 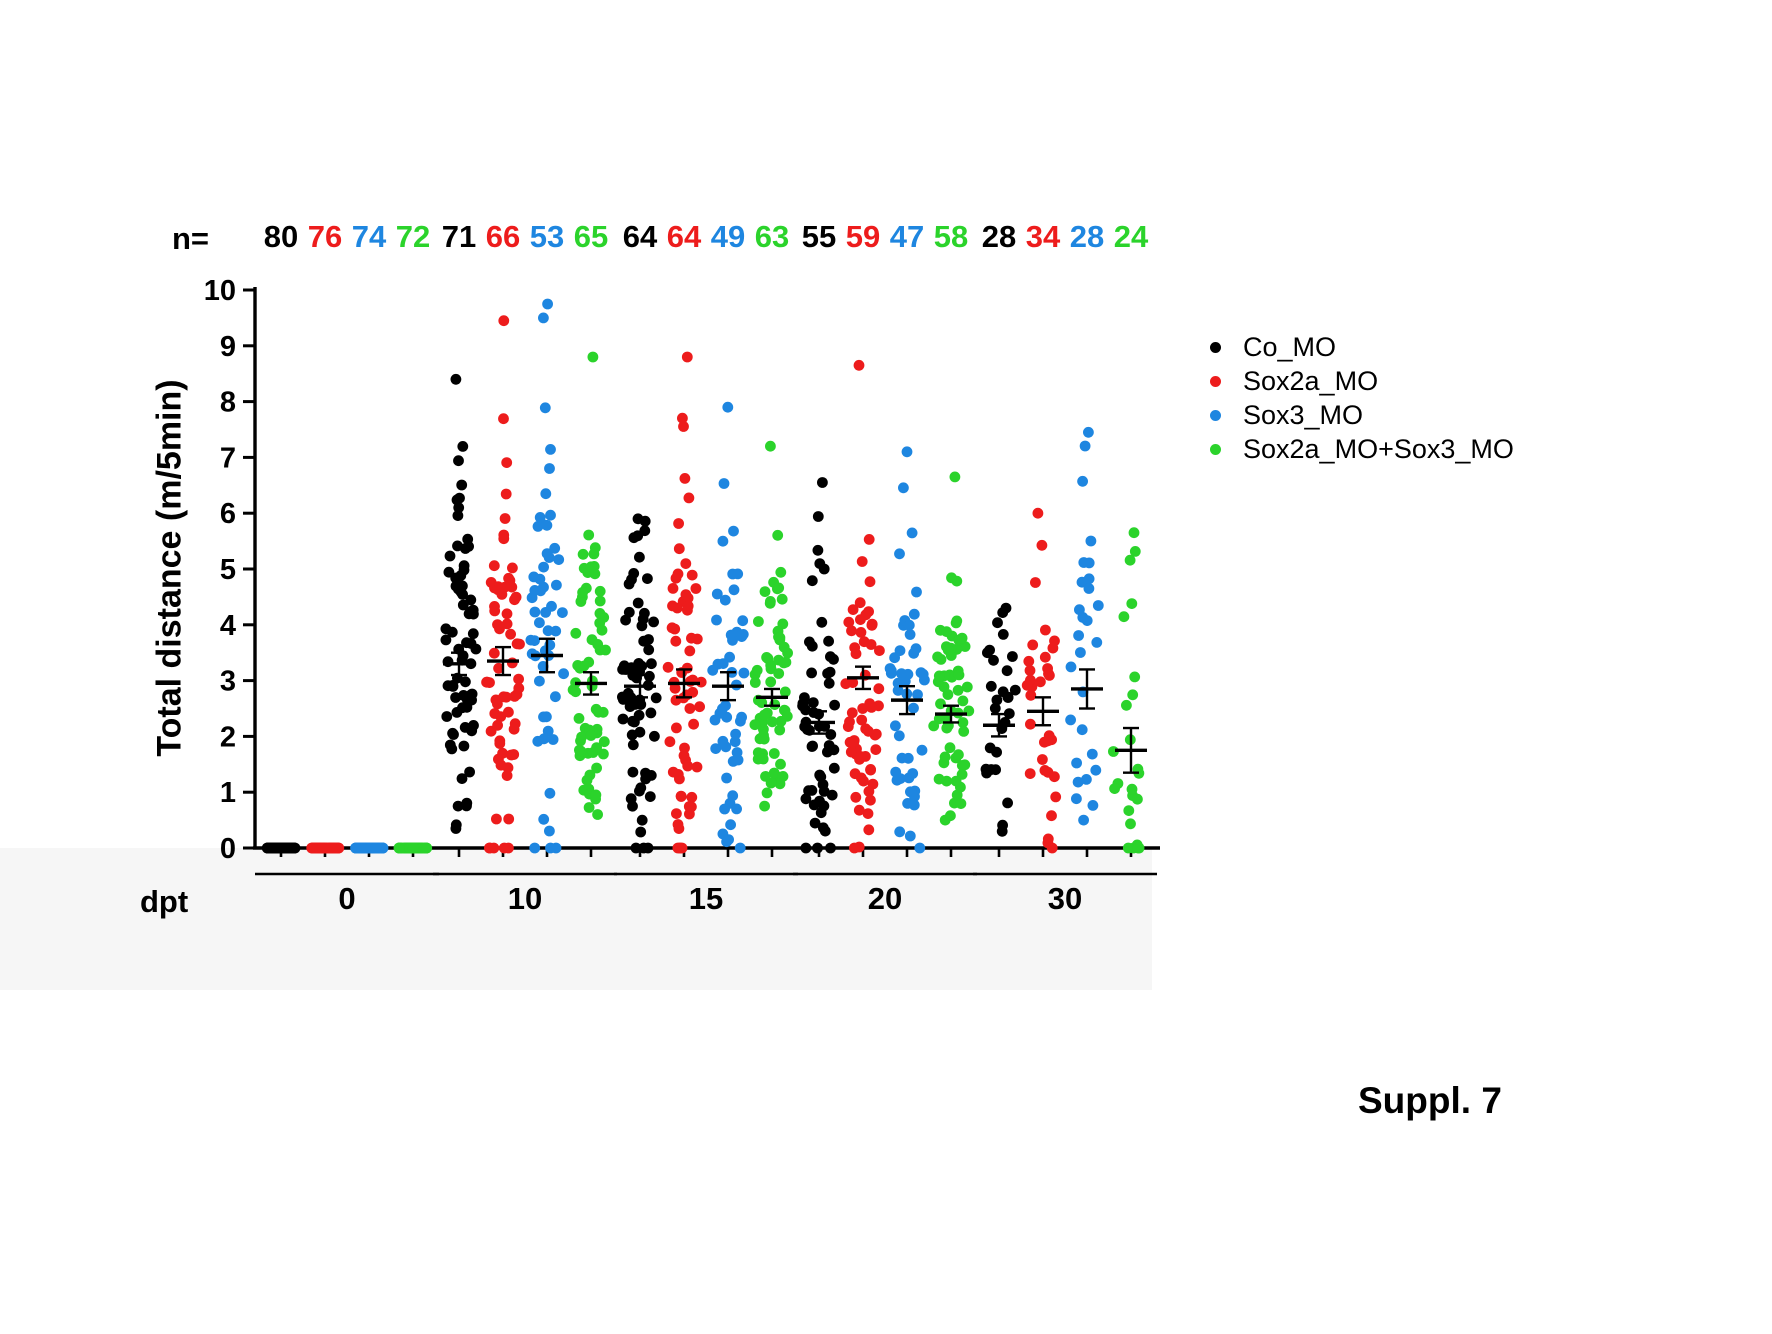 What do you see at coordinates (639, 683) in the screenshot?
I see `dot-column-15-Co_MO` at bounding box center [639, 683].